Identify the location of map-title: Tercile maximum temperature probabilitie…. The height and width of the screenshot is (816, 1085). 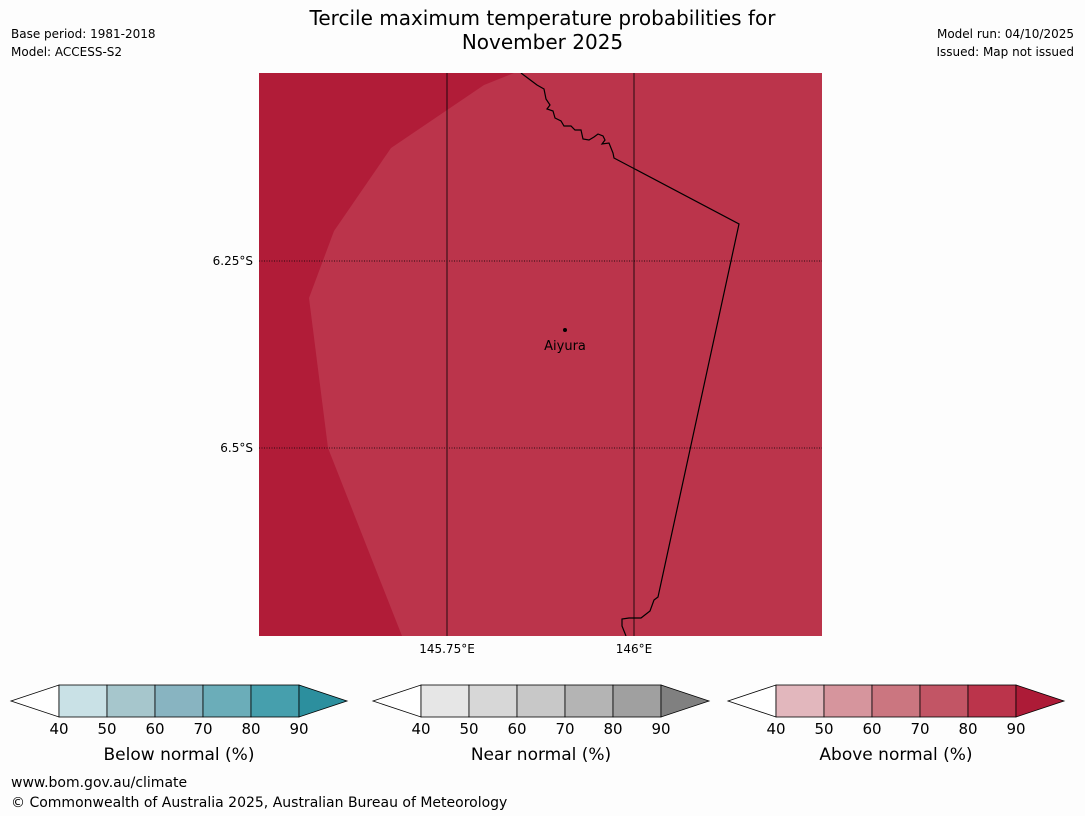
(542, 30).